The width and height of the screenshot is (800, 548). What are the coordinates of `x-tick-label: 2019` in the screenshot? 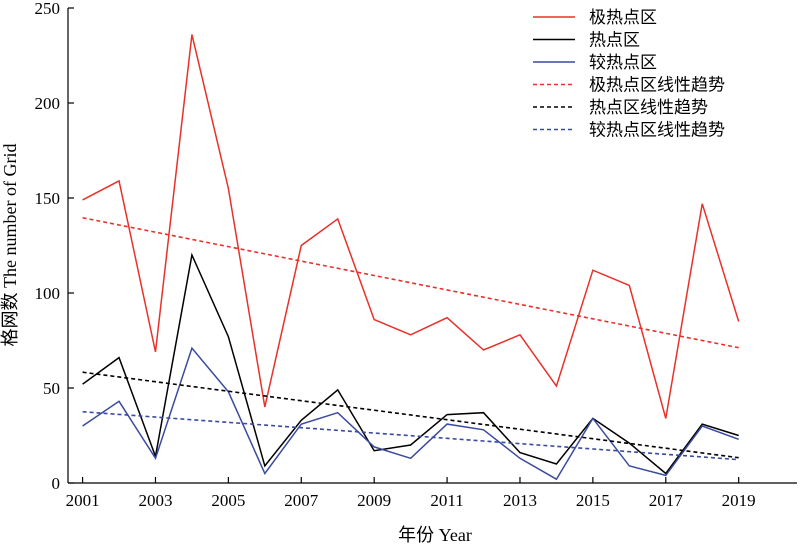 It's located at (739, 500).